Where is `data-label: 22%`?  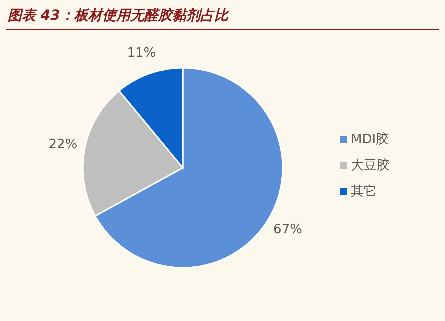
data-label: 22% is located at coordinates (63, 145).